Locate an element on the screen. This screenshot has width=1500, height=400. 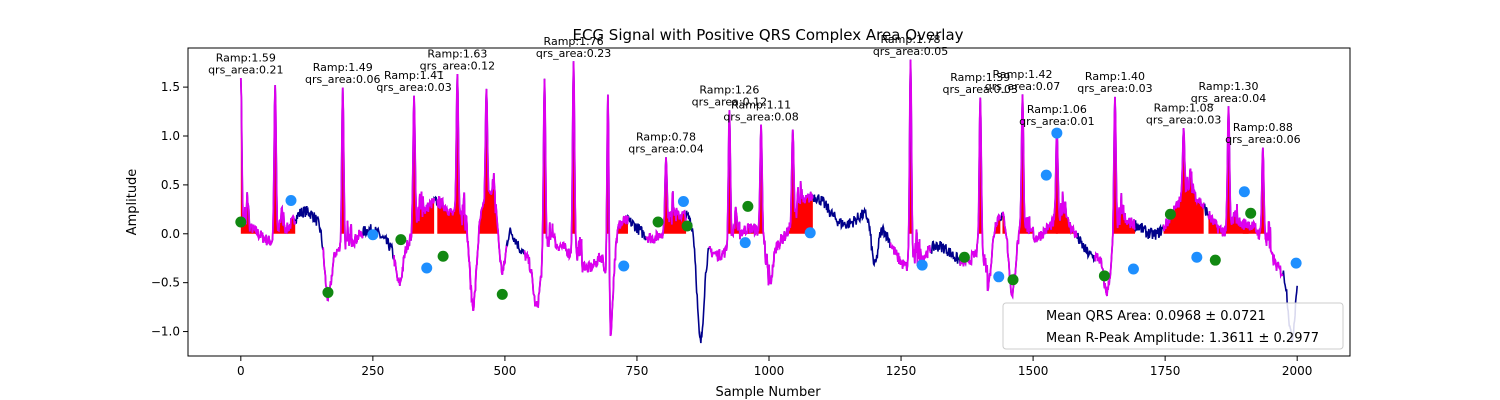
qrs-area-fill is located at coordinates (251, 156).